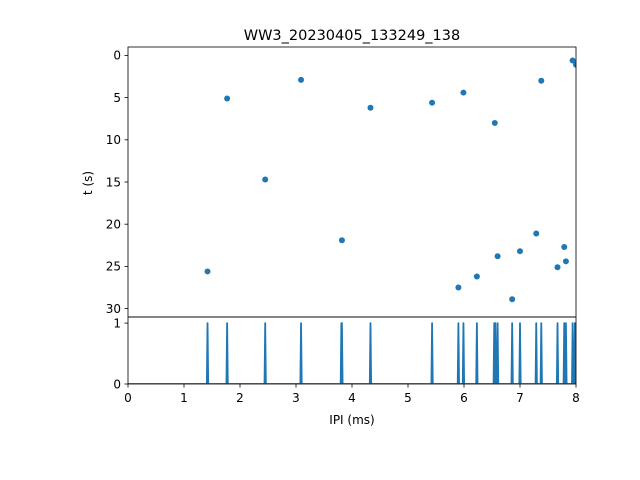 The width and height of the screenshot is (640, 480). I want to click on scatter-y-tick-label-1: 5, so click(117, 98).